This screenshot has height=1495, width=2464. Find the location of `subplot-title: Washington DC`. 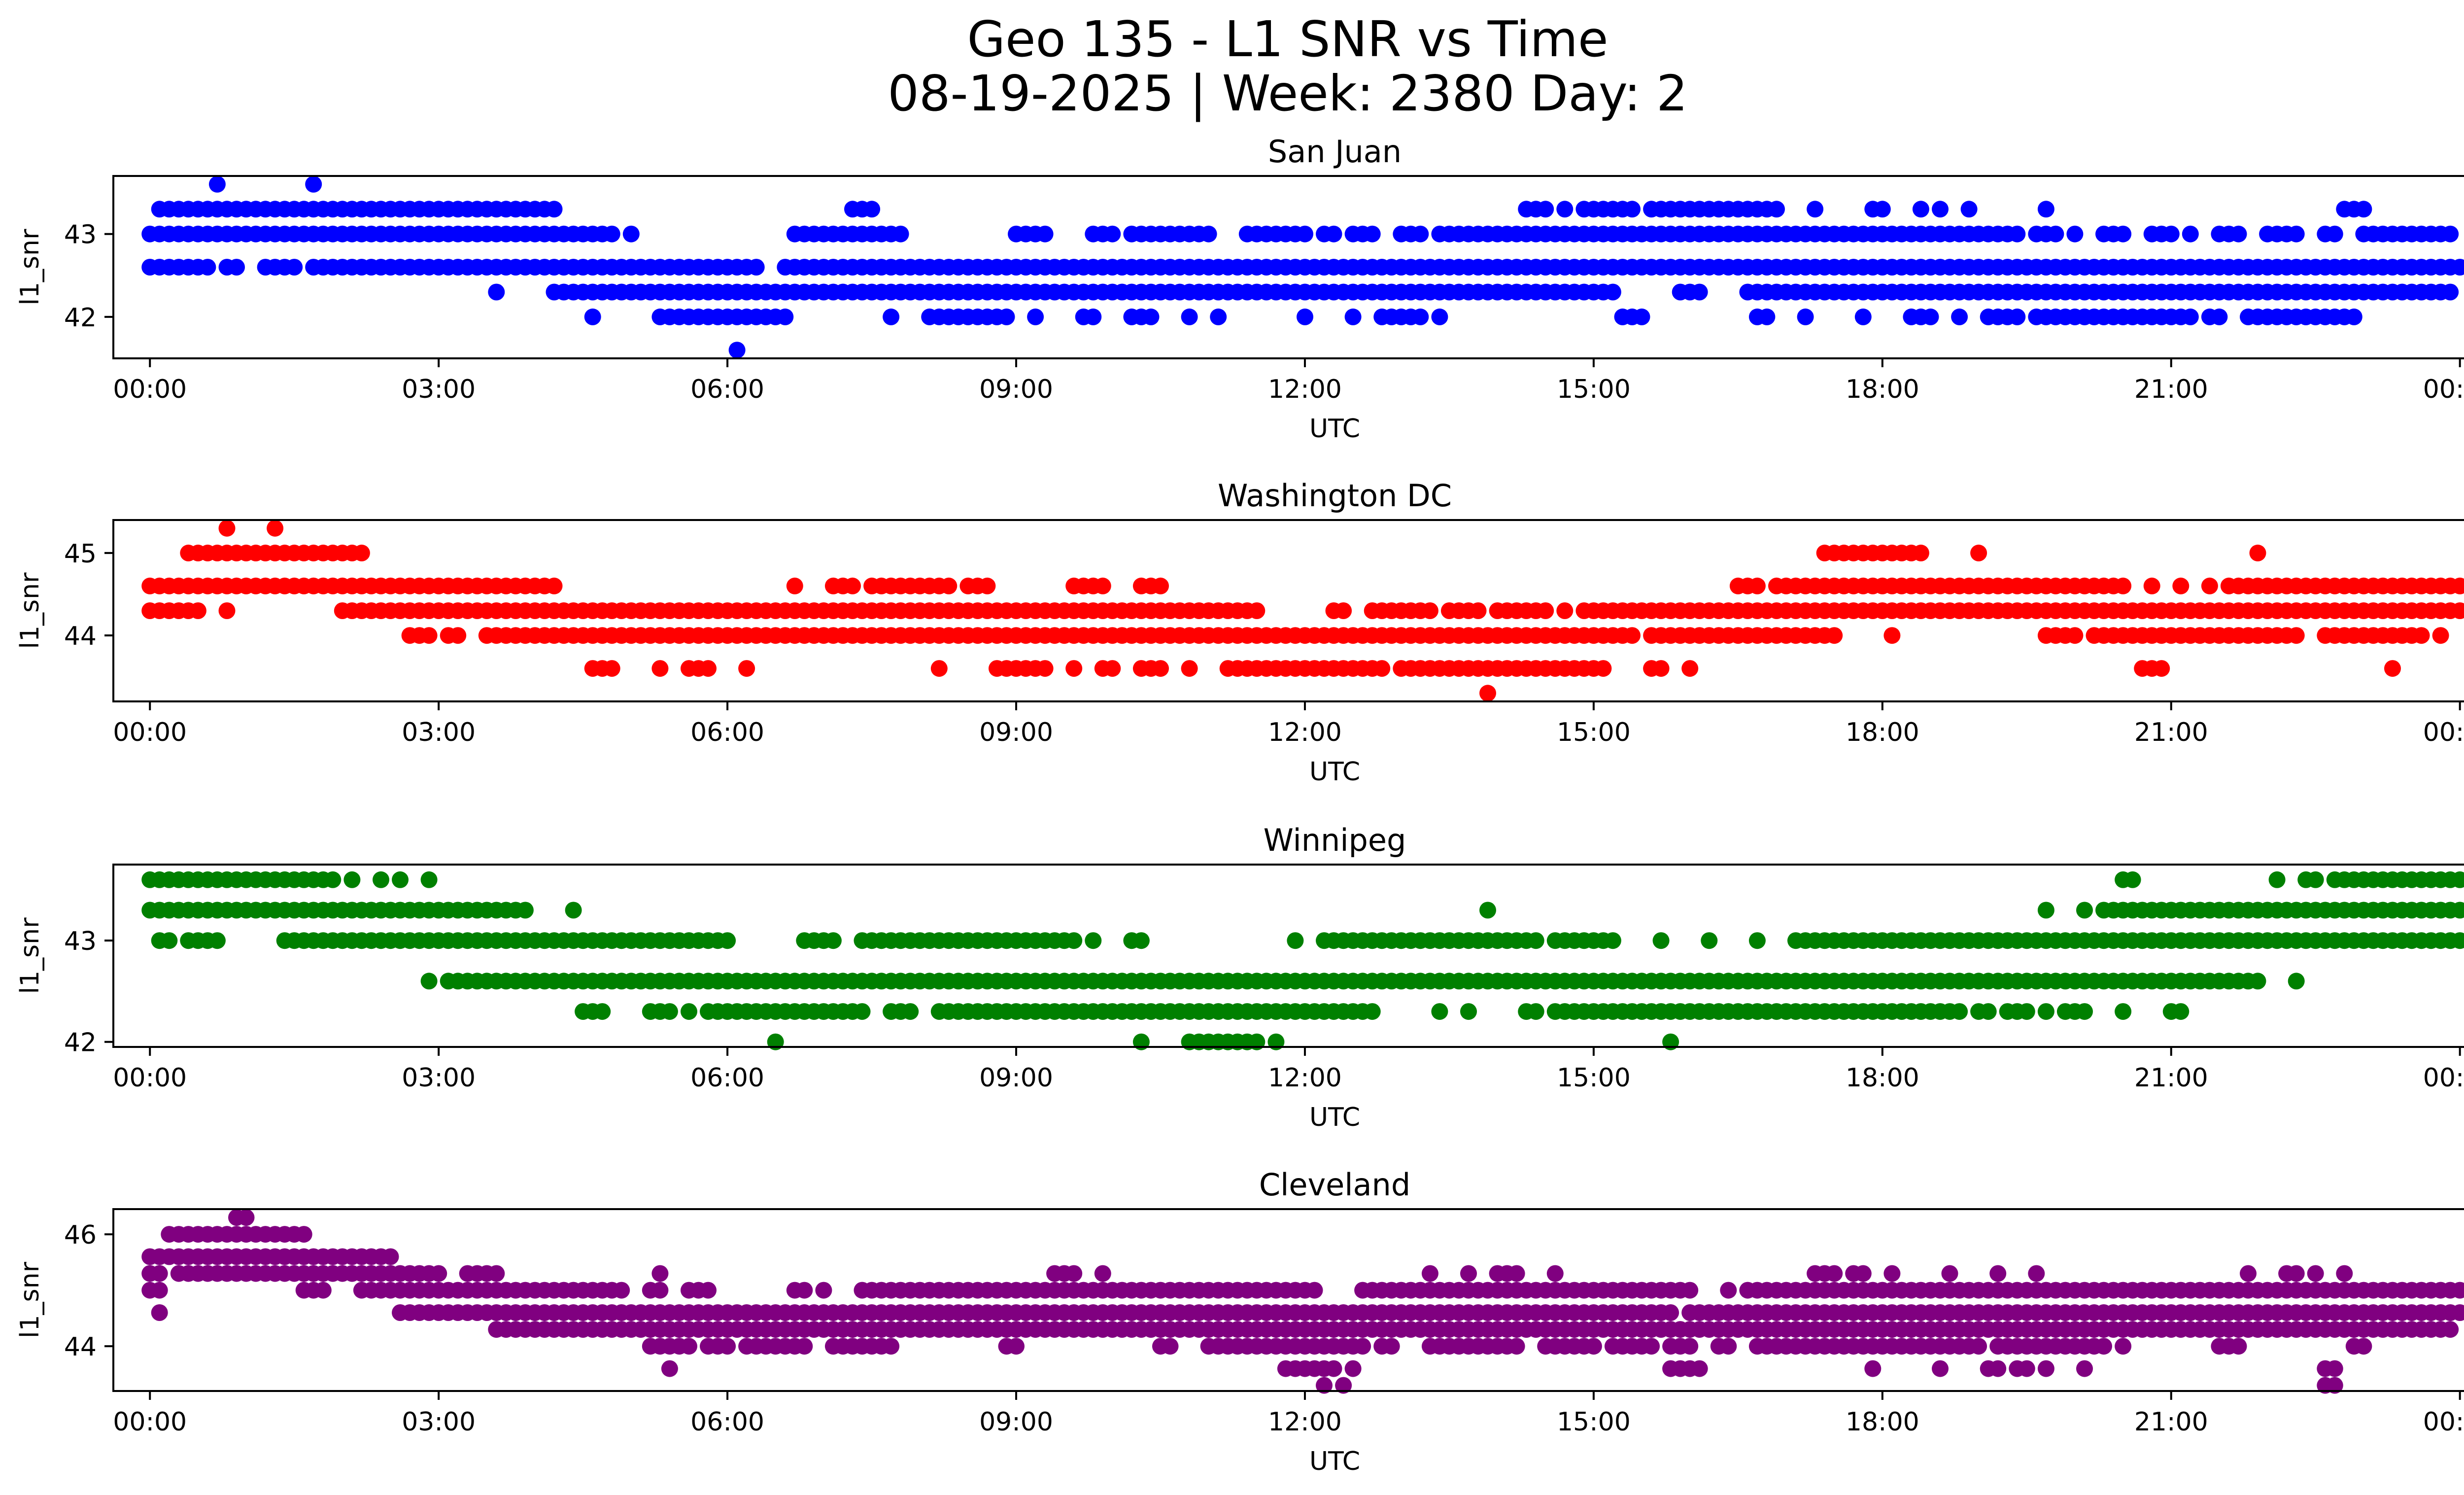

subplot-title: Washington DC is located at coordinates (1335, 496).